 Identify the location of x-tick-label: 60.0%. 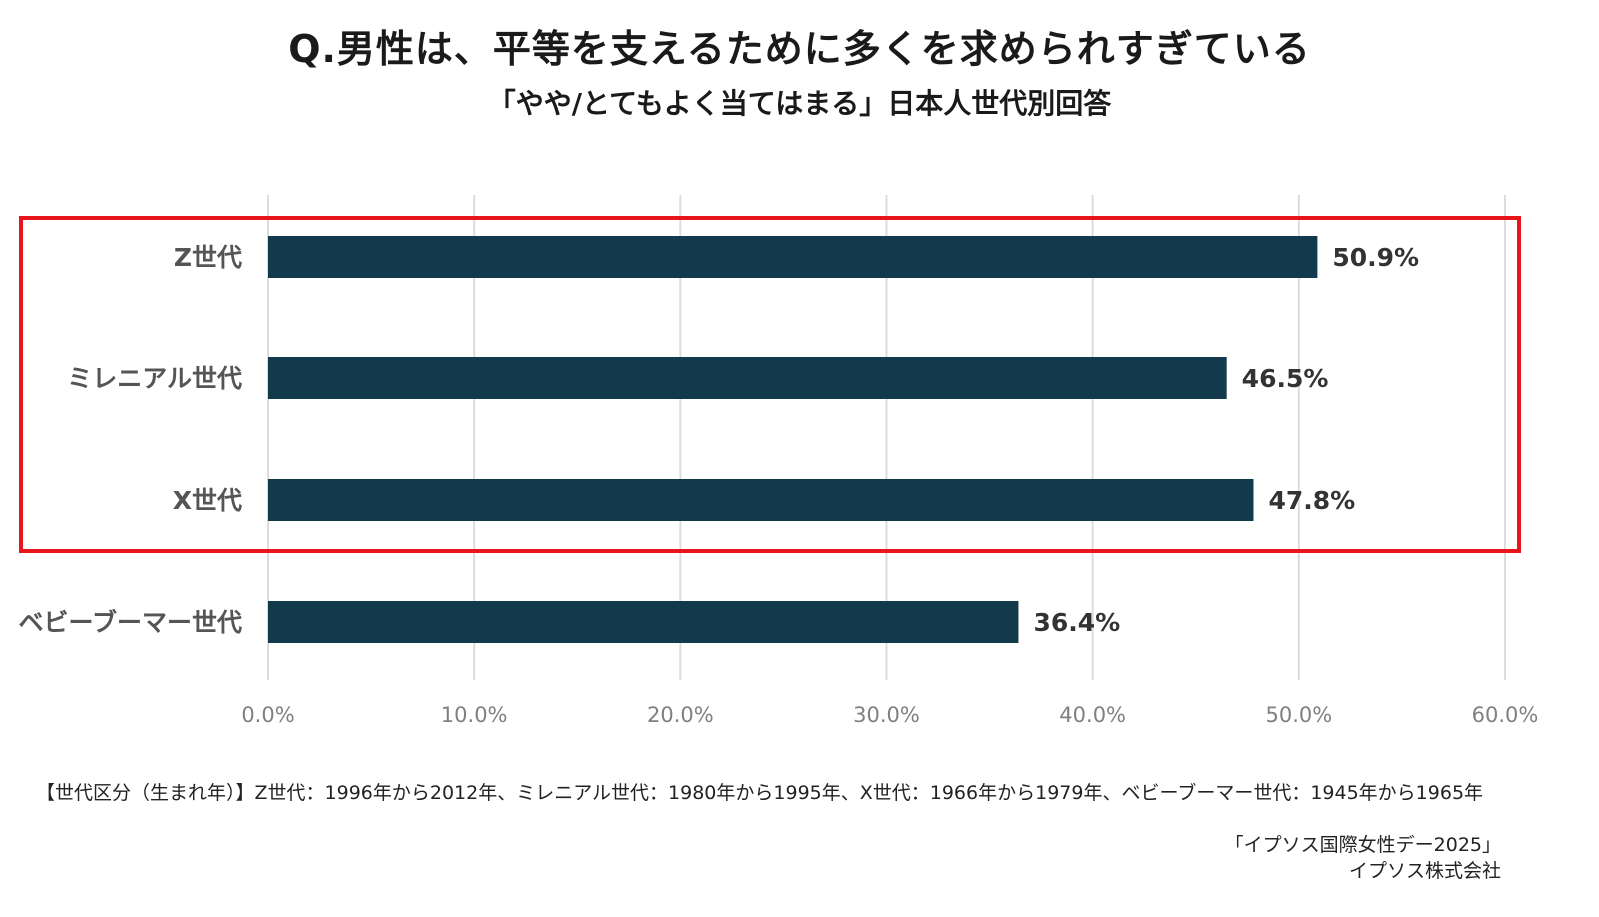
(1505, 715).